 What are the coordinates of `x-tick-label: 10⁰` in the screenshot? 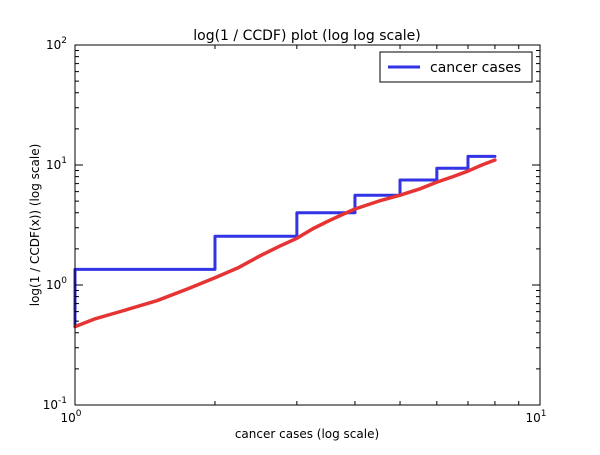 It's located at (70, 417).